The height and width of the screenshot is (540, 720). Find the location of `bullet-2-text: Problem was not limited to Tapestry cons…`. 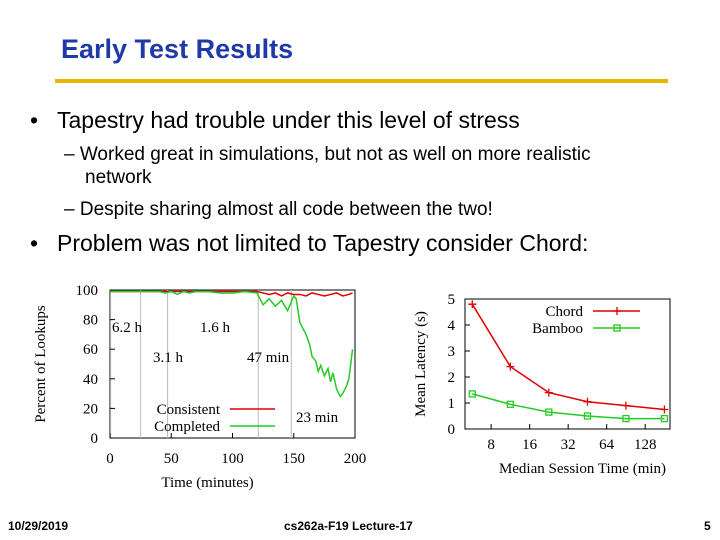

bullet-2-text: Problem was not limited to Tapestry cons… is located at coordinates (323, 243).